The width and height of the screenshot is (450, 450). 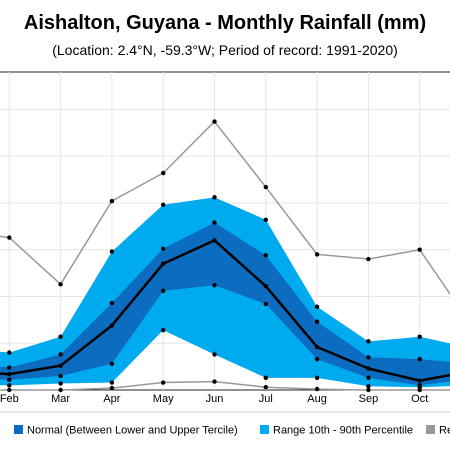 What do you see at coordinates (9, 399) in the screenshot?
I see `x-tick-label: Feb` at bounding box center [9, 399].